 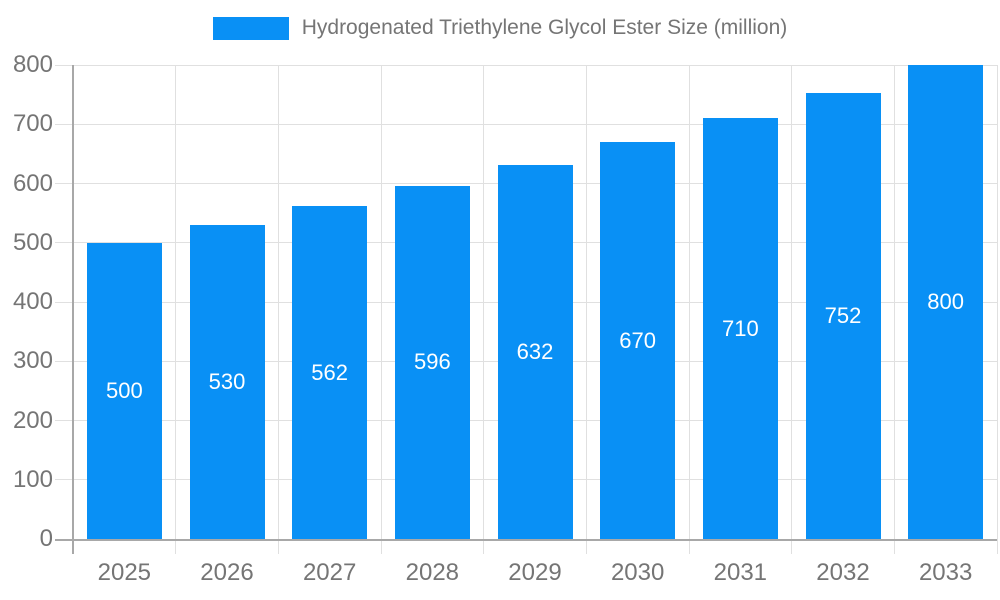 I want to click on bar-value-label-2029: 632, so click(x=535, y=351).